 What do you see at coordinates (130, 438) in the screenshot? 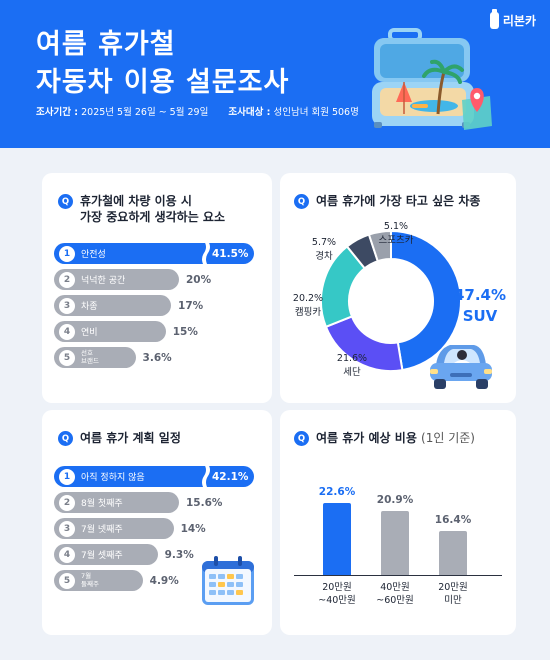
I see `q3-title-text: 여름 휴가 계획 일정` at bounding box center [130, 438].